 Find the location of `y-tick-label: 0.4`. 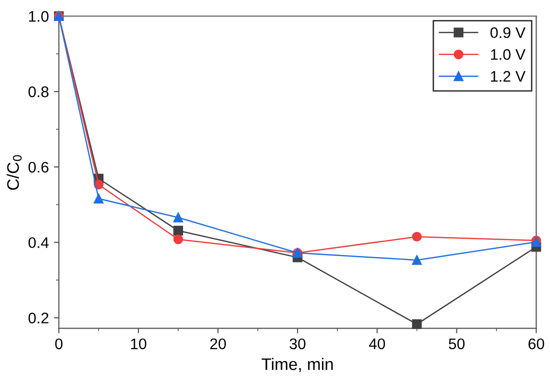

y-tick-label: 0.4 is located at coordinates (38, 242).